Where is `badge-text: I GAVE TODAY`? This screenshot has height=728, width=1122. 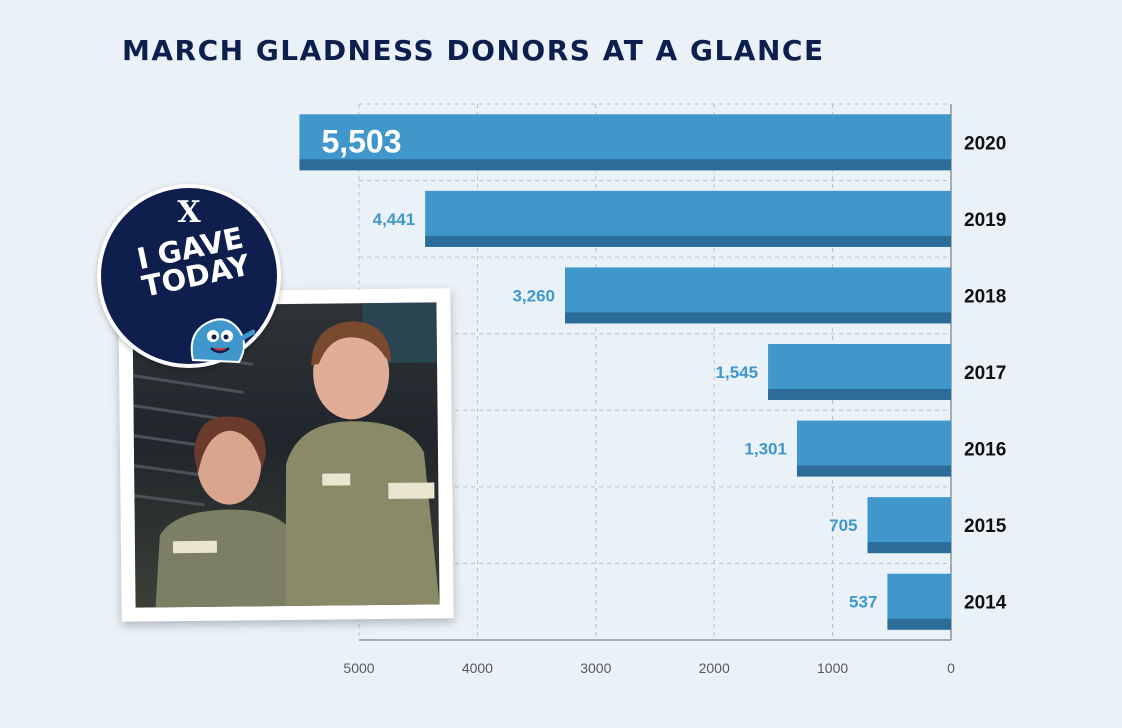
badge-text: I GAVE TODAY is located at coordinates (193, 262).